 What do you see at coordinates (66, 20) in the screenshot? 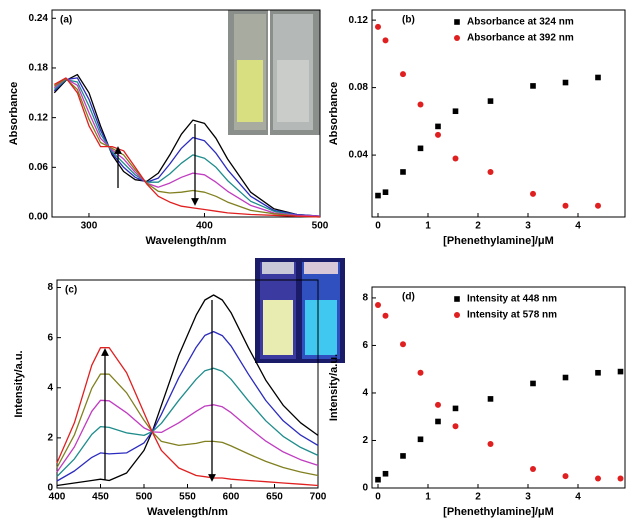
I see `panel-label: (a)` at bounding box center [66, 20].